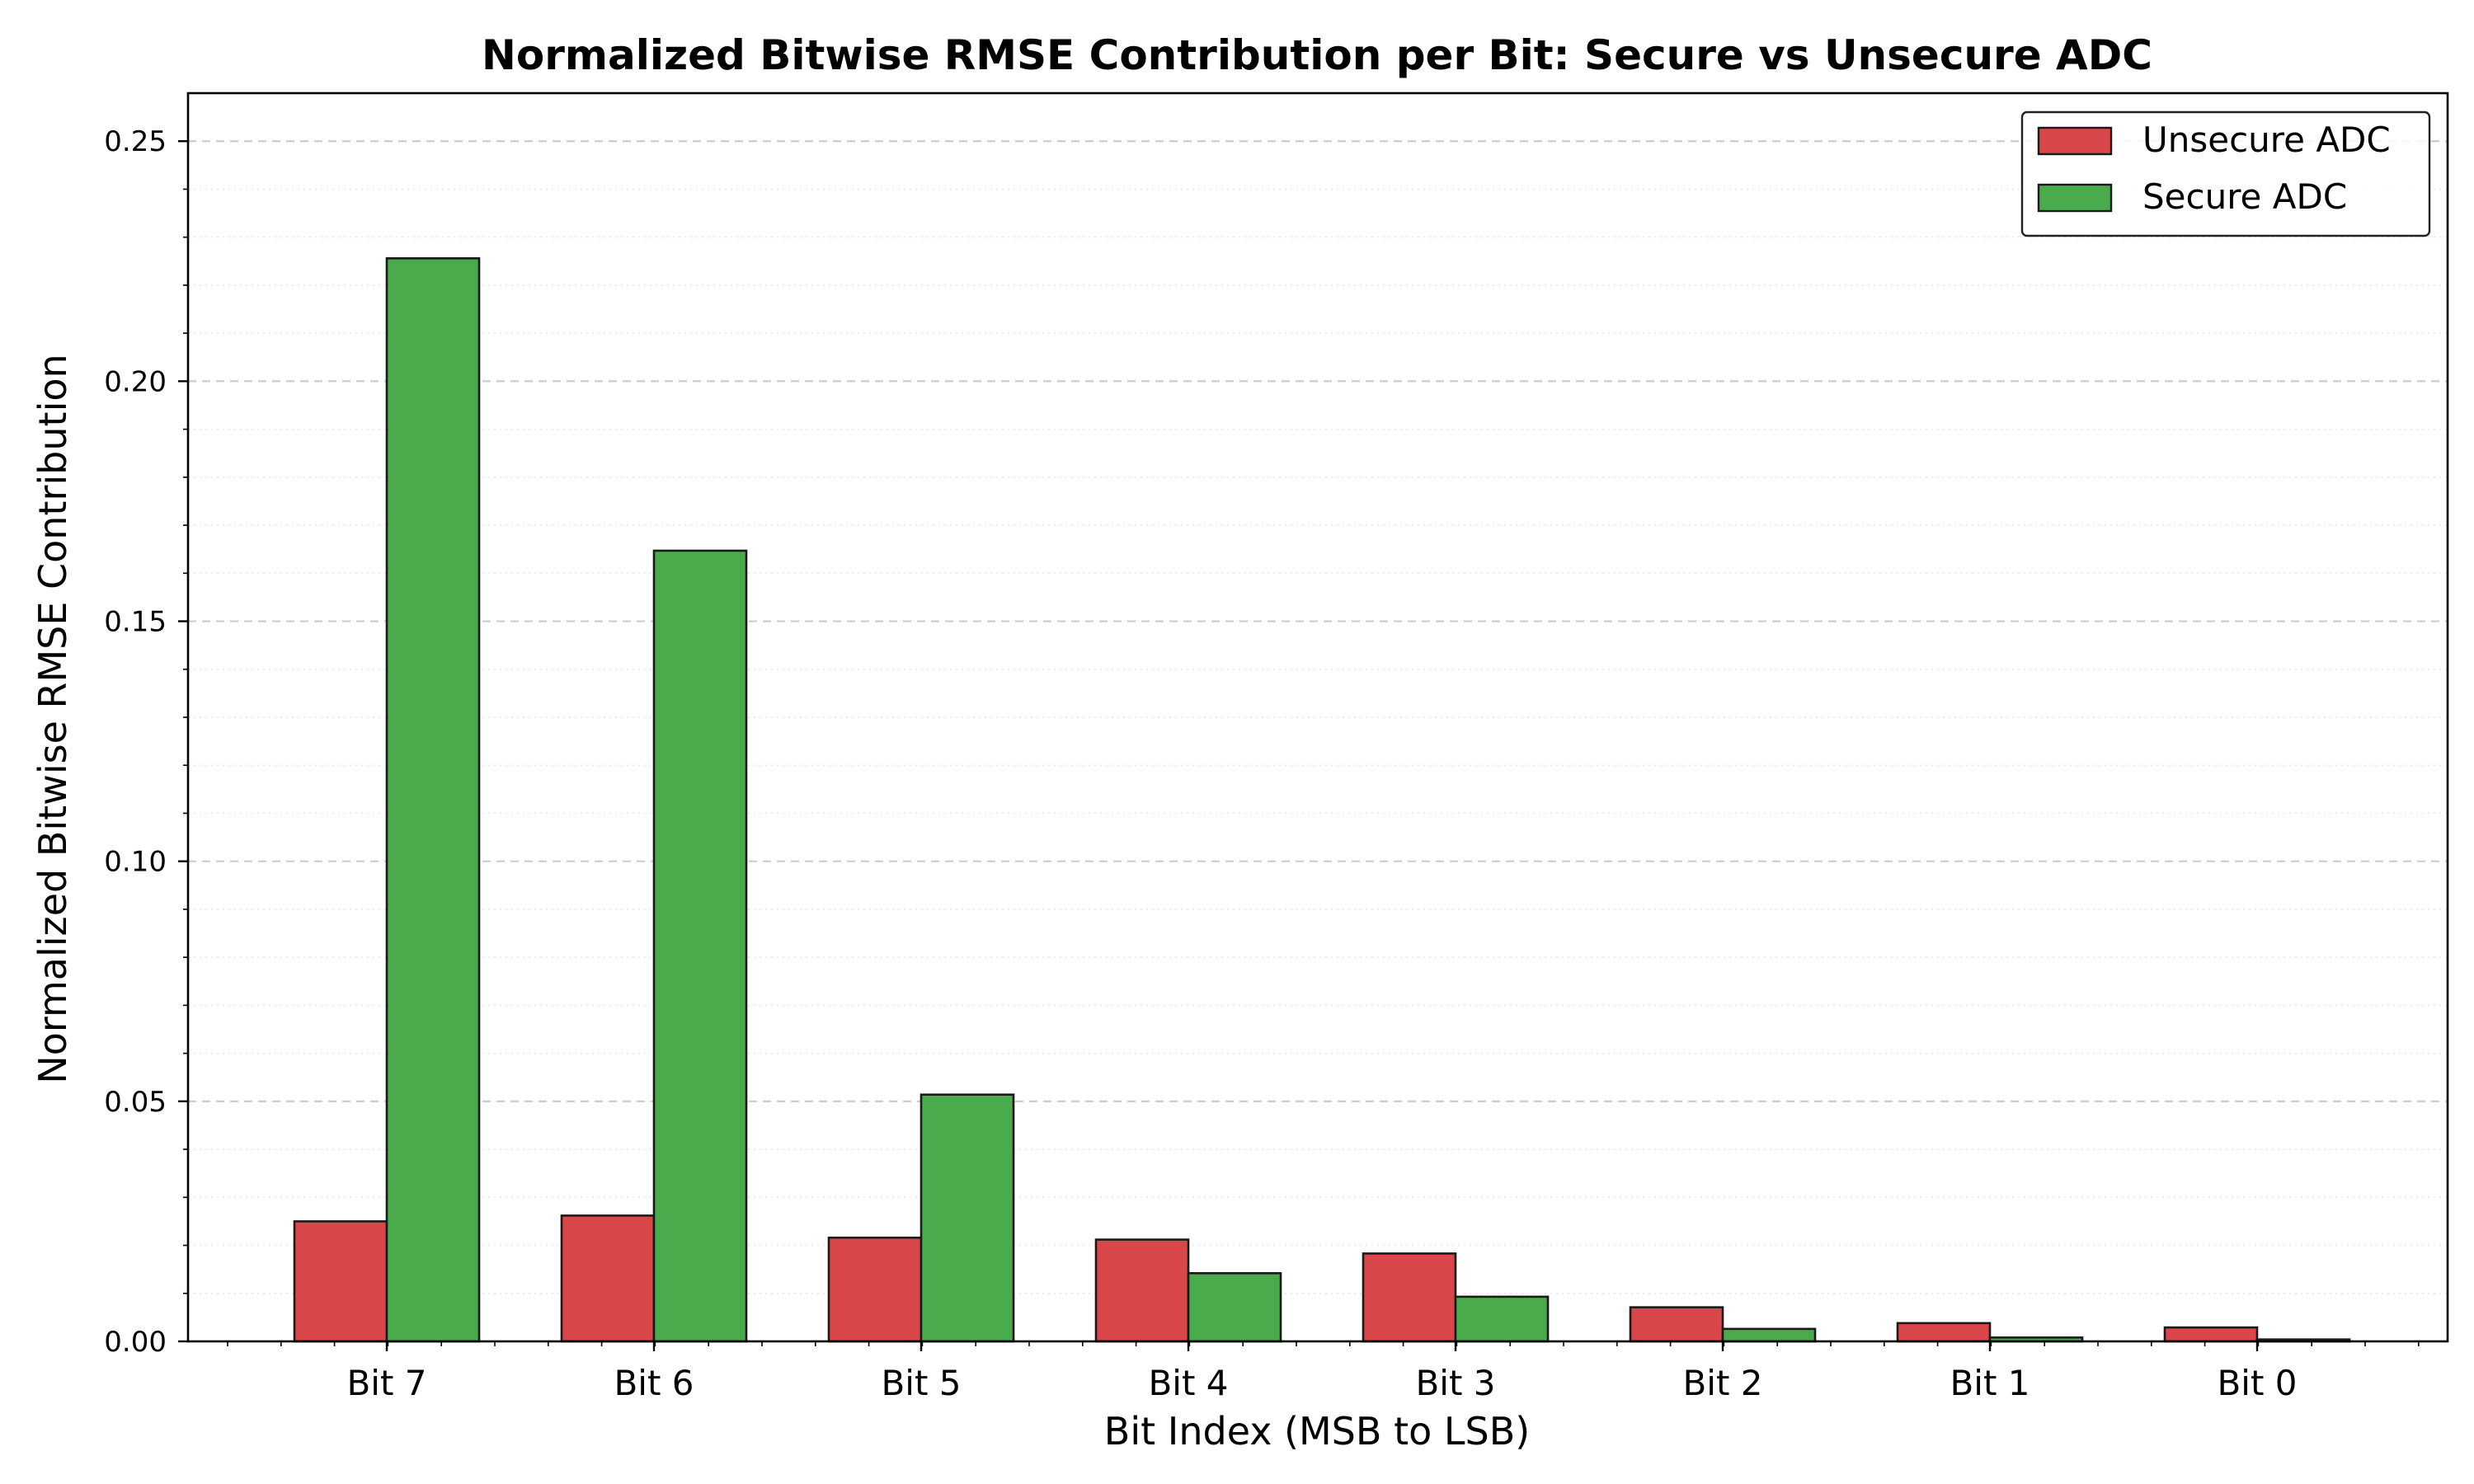 The height and width of the screenshot is (1484, 2474). What do you see at coordinates (2075, 198) in the screenshot?
I see `legend-swatch-secure` at bounding box center [2075, 198].